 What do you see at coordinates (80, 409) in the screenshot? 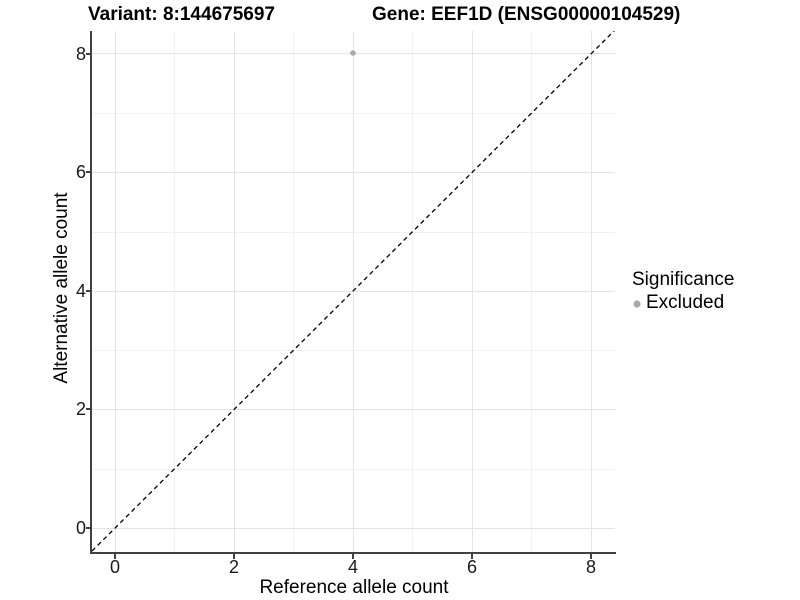
I see `y-tick-label: 2` at bounding box center [80, 409].